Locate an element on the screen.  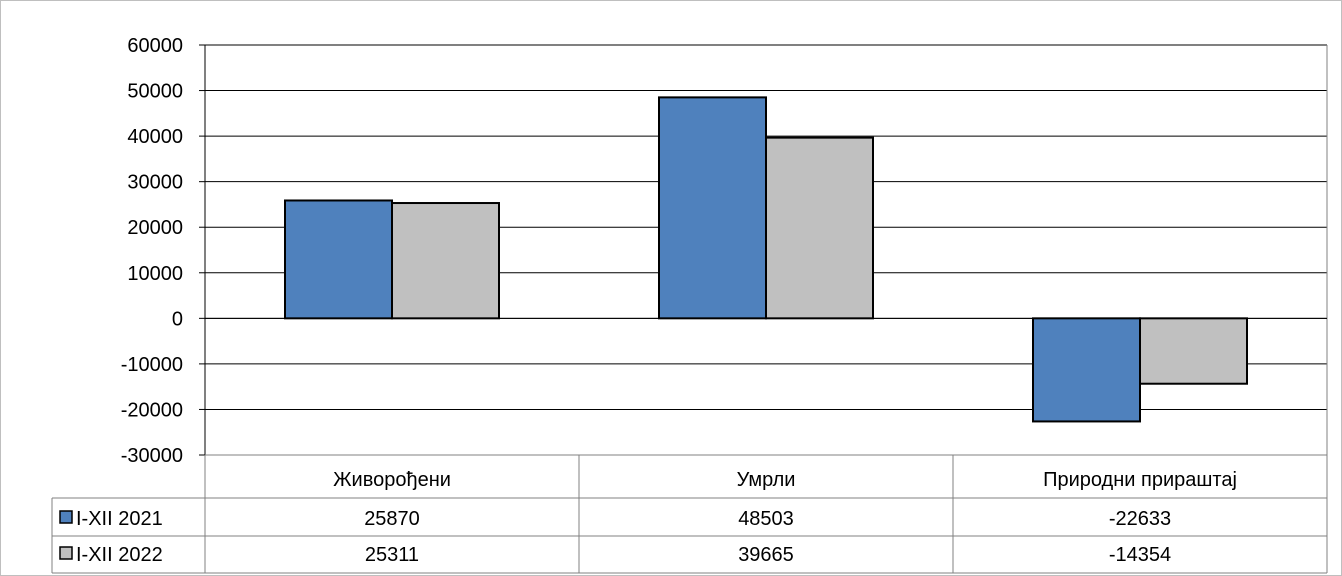
y-tick-label: 30000 is located at coordinates (155, 183).